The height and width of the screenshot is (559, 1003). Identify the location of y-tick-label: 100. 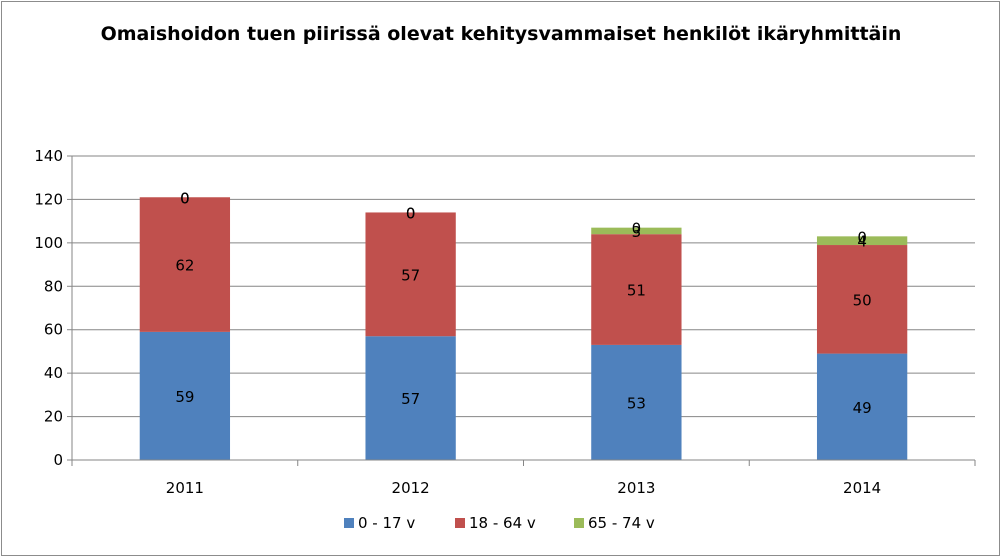
(48, 243).